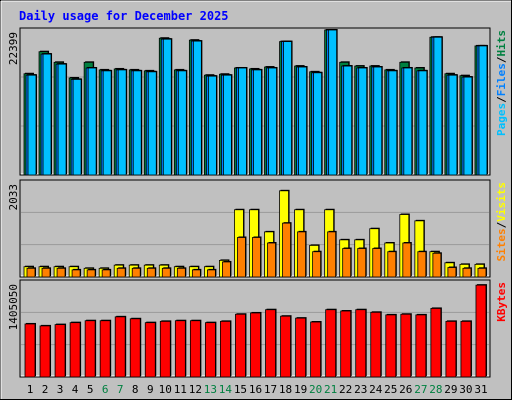  Describe the element at coordinates (501, 119) in the screenshot. I see `legend-entry: Pages` at that location.